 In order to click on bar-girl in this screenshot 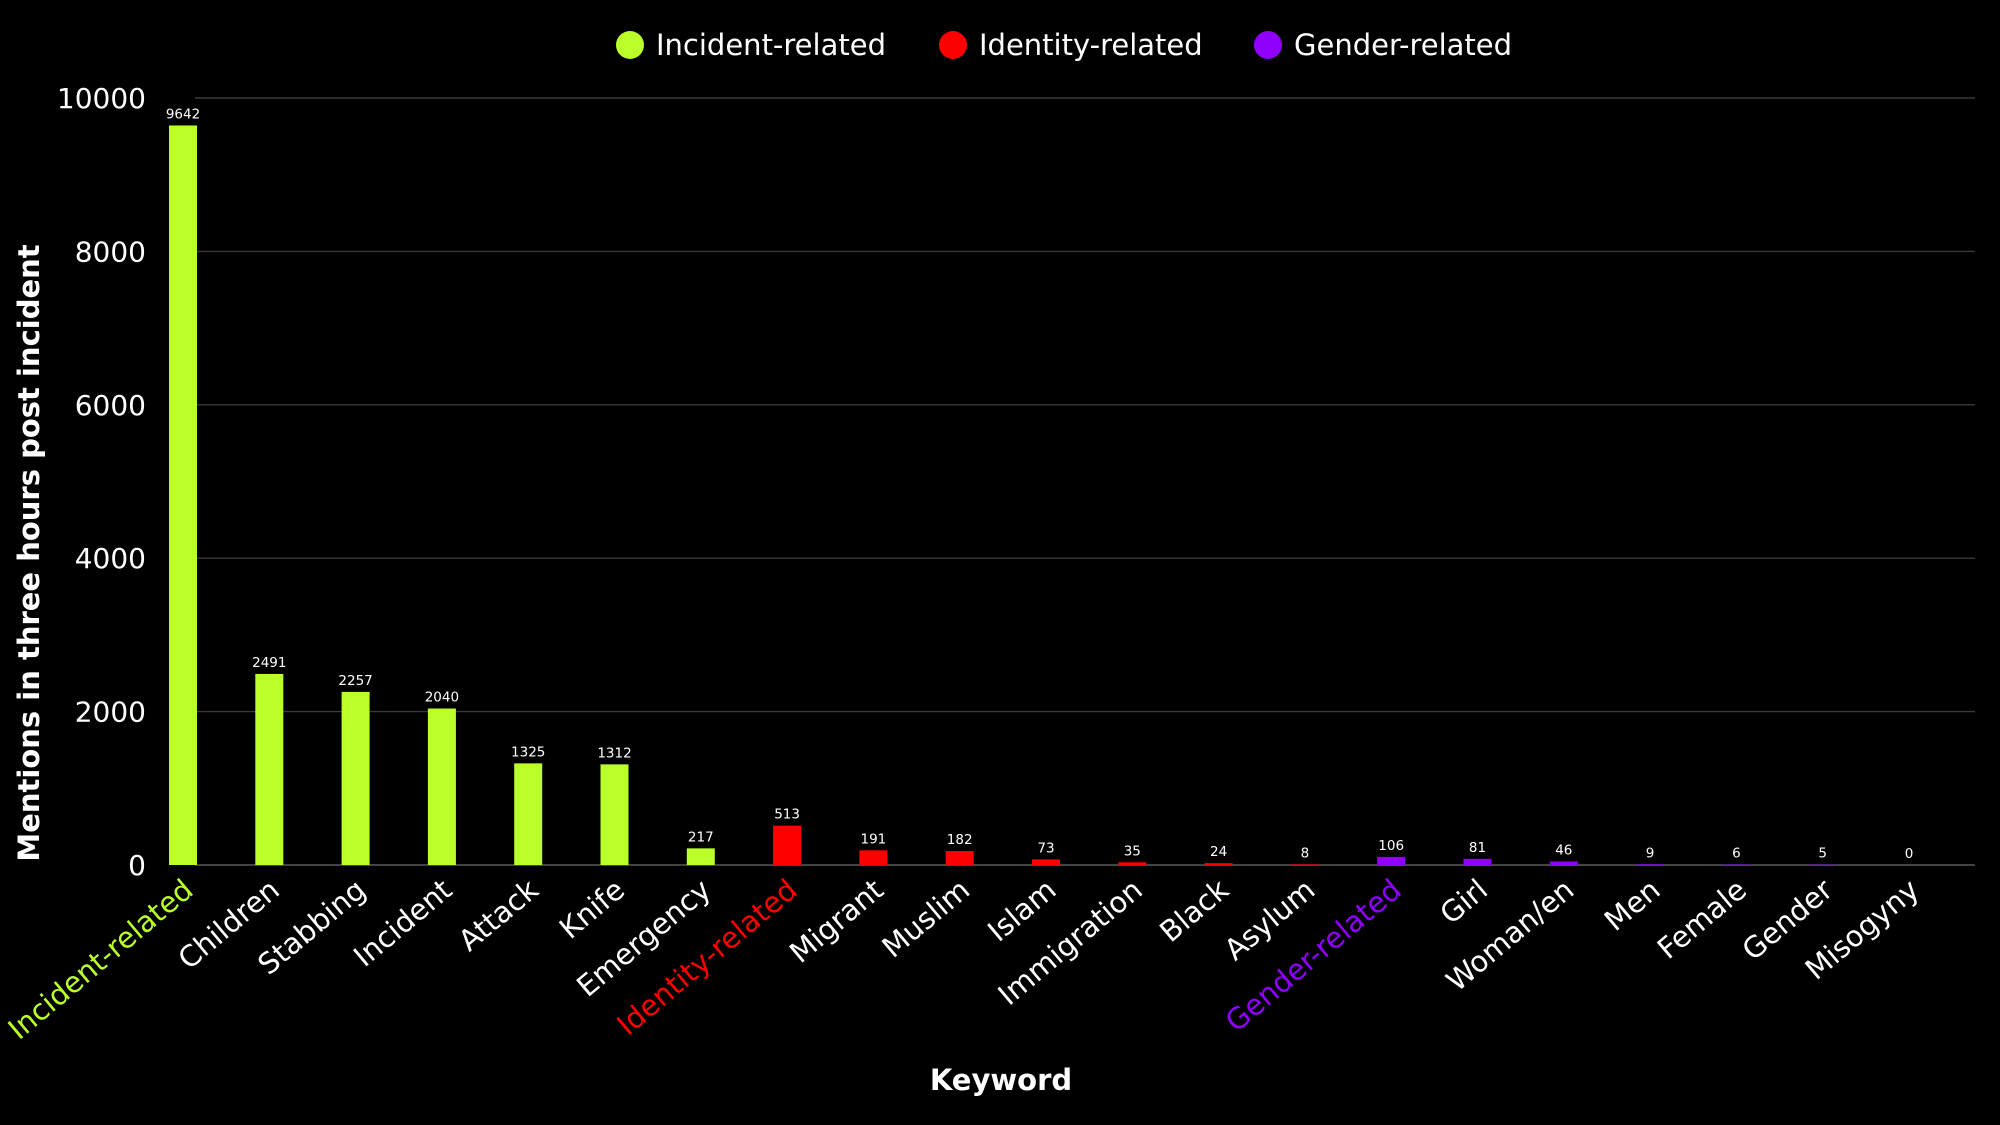, I will do `click(1477, 861)`.